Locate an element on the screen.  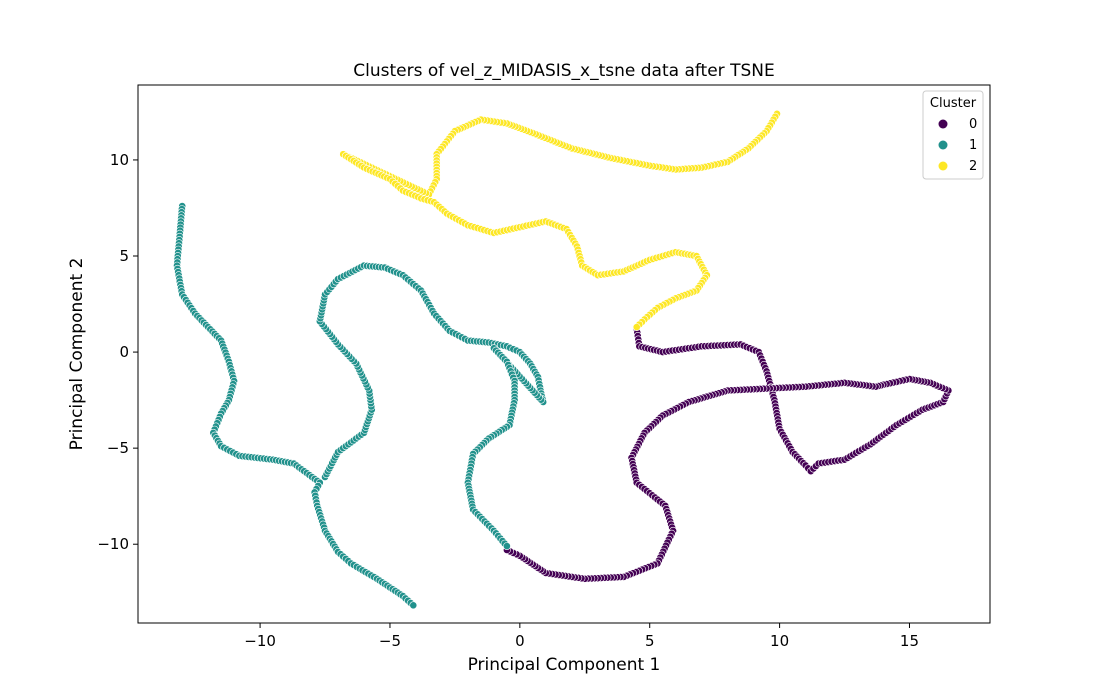
y-axis-title: Principal Component 2 is located at coordinates (77, 354).